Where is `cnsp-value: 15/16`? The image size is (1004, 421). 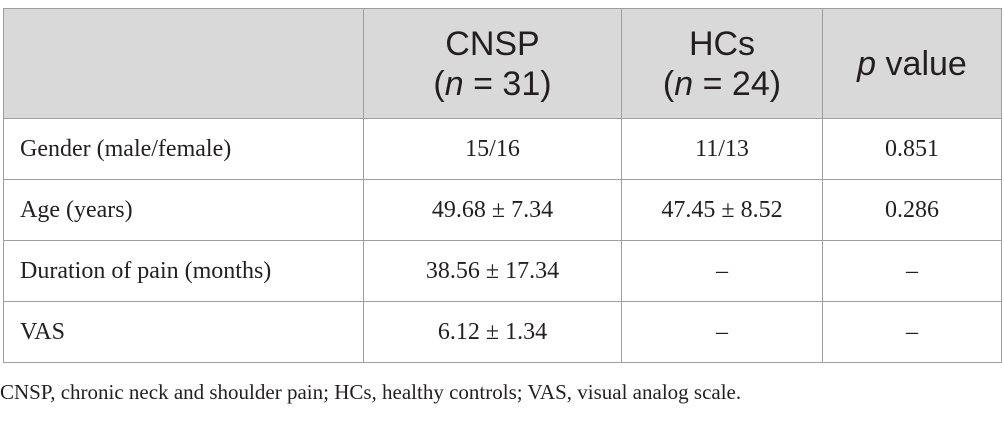
cnsp-value: 15/16 is located at coordinates (492, 149).